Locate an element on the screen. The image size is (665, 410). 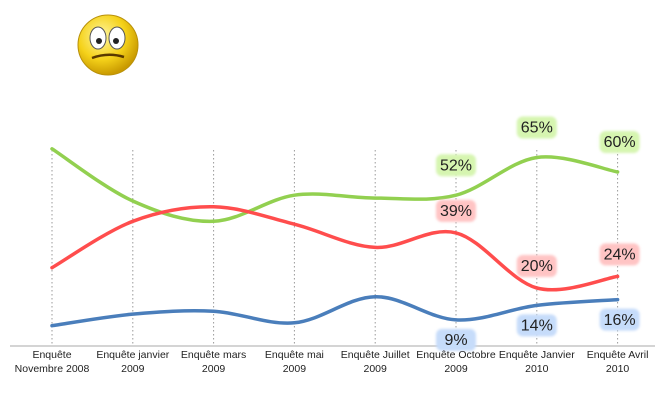
value-label: 52% is located at coordinates (456, 165).